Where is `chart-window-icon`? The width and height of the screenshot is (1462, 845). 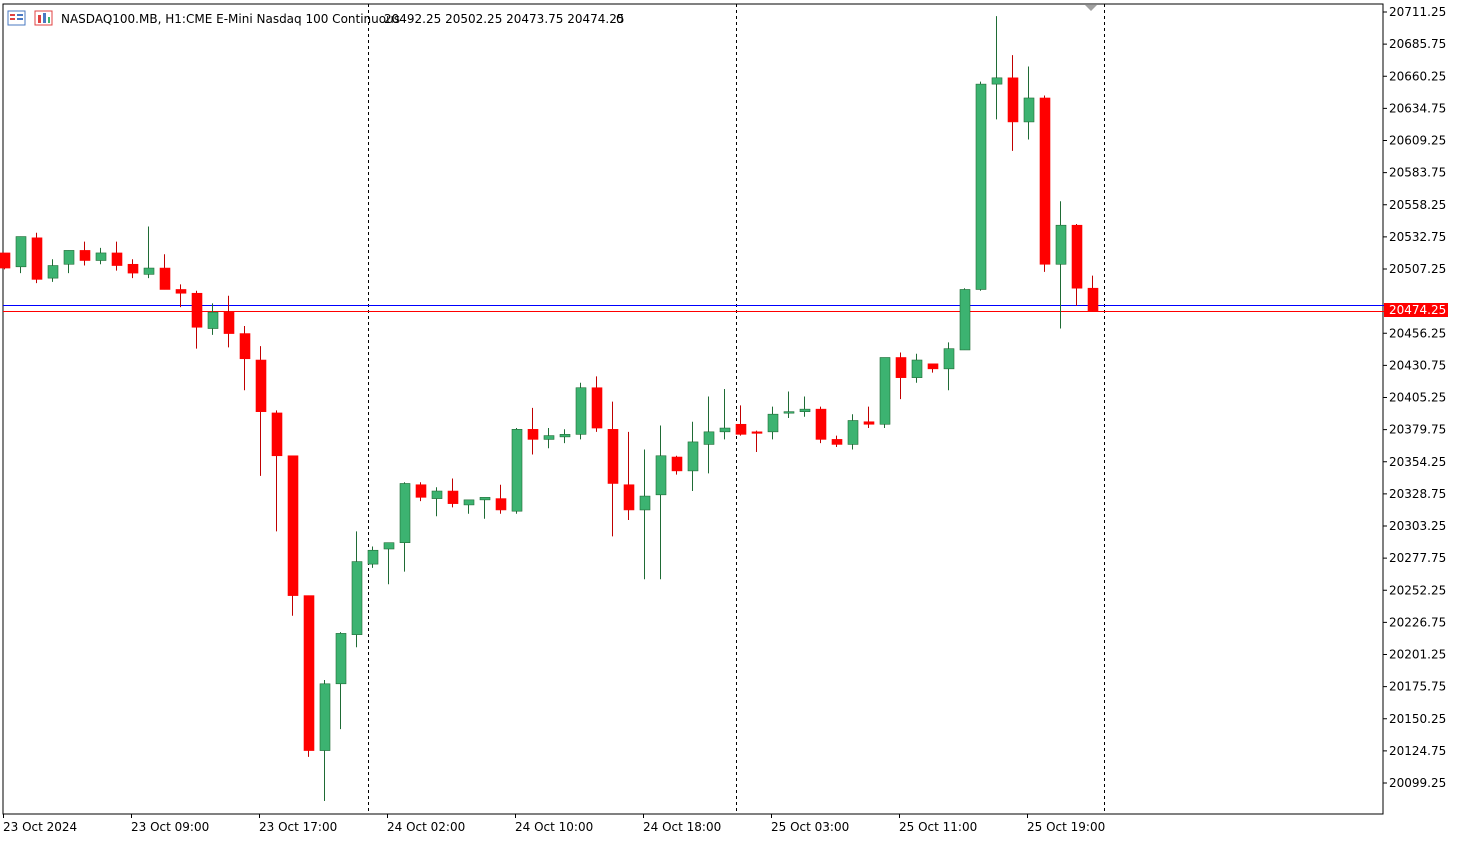 chart-window-icon is located at coordinates (43, 18).